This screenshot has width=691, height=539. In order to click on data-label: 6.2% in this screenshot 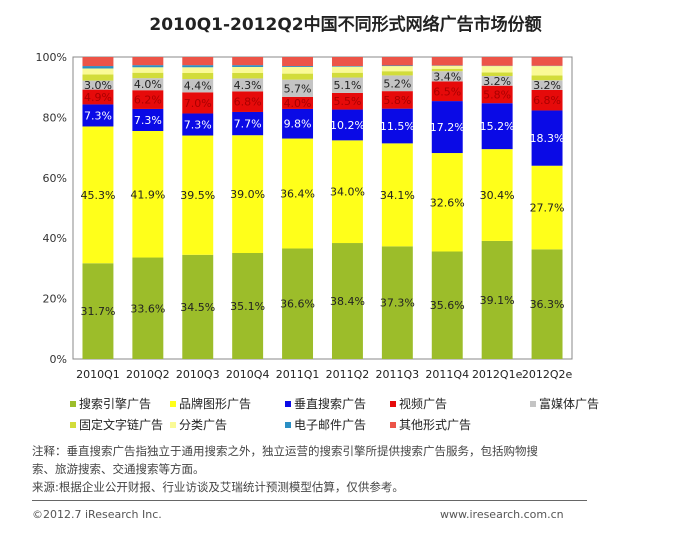, I will do `click(148, 100)`.